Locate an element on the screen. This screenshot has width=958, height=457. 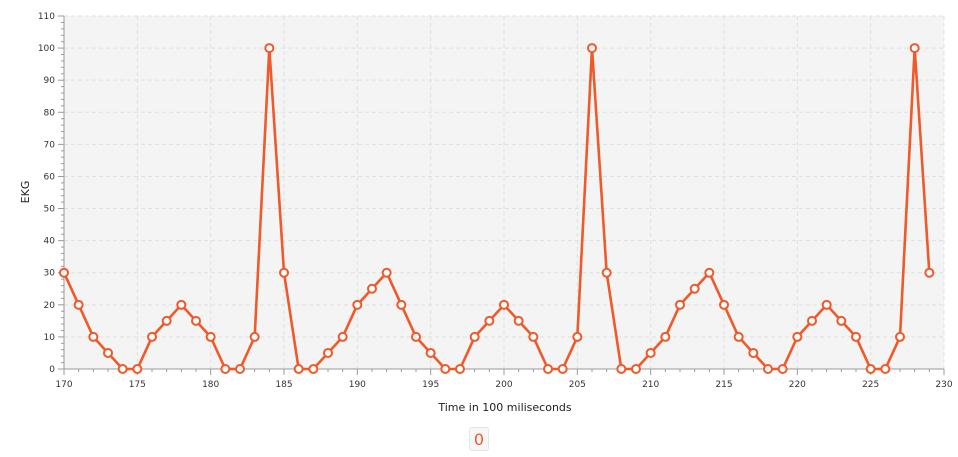
x-tick-label-170: 170 is located at coordinates (63, 385).